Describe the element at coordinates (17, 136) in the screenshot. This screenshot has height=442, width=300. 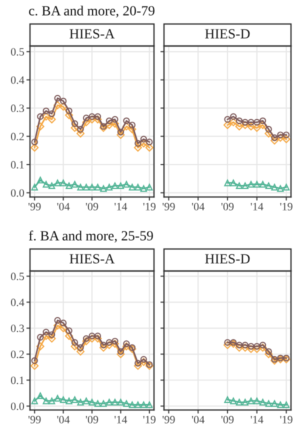
I see `y-tick-label: 0.2` at that location.